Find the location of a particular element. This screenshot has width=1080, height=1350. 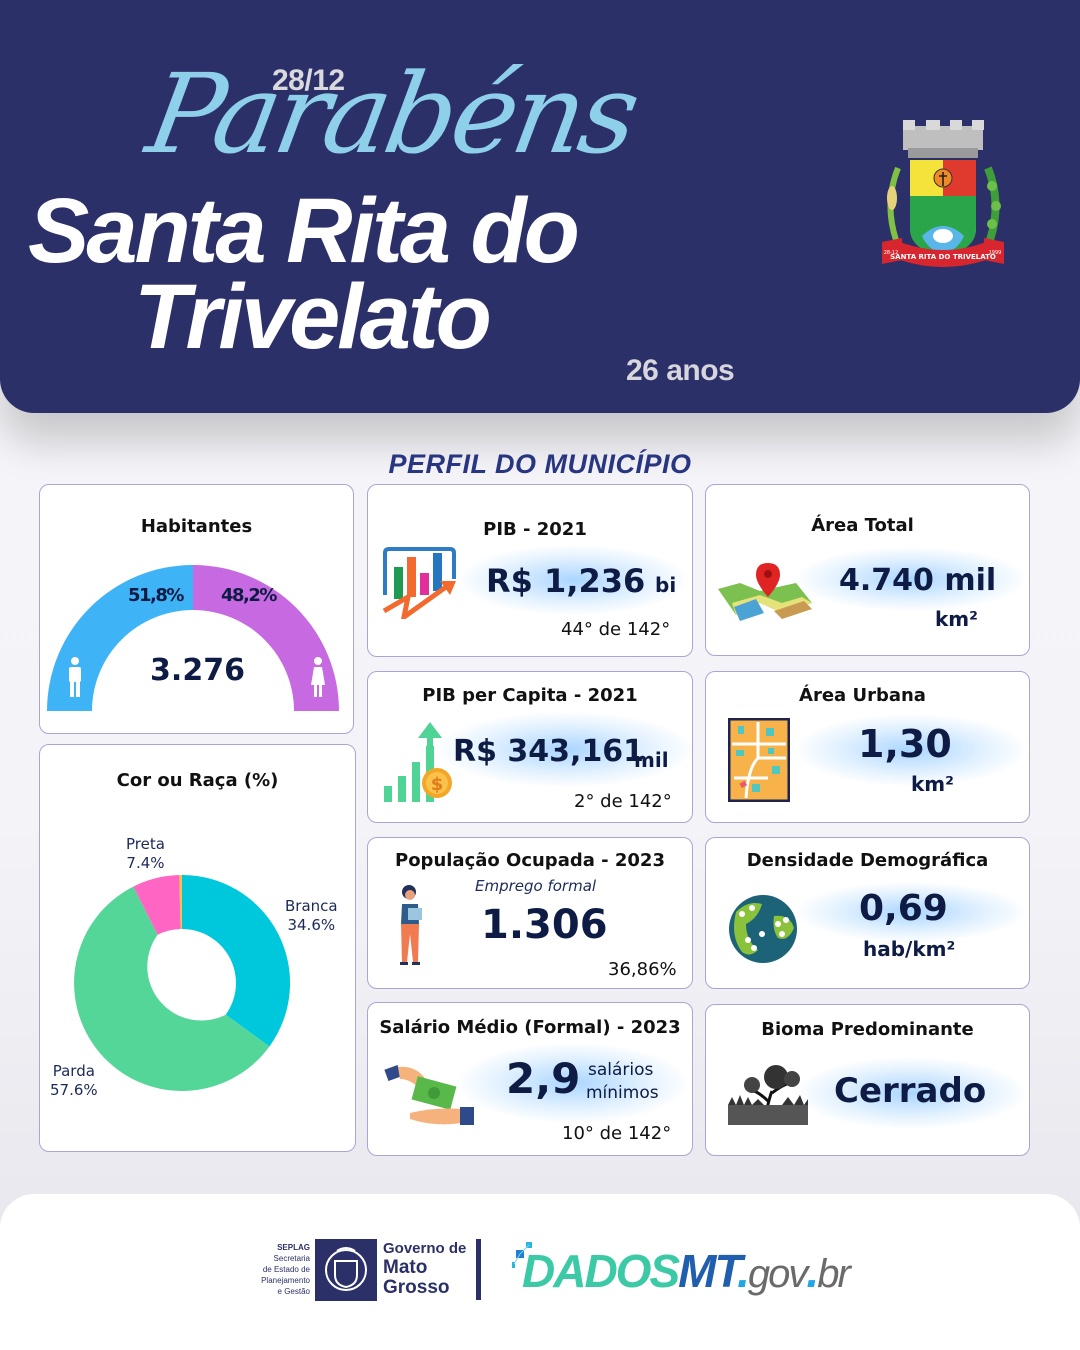

city-map-icon is located at coordinates (759, 760).